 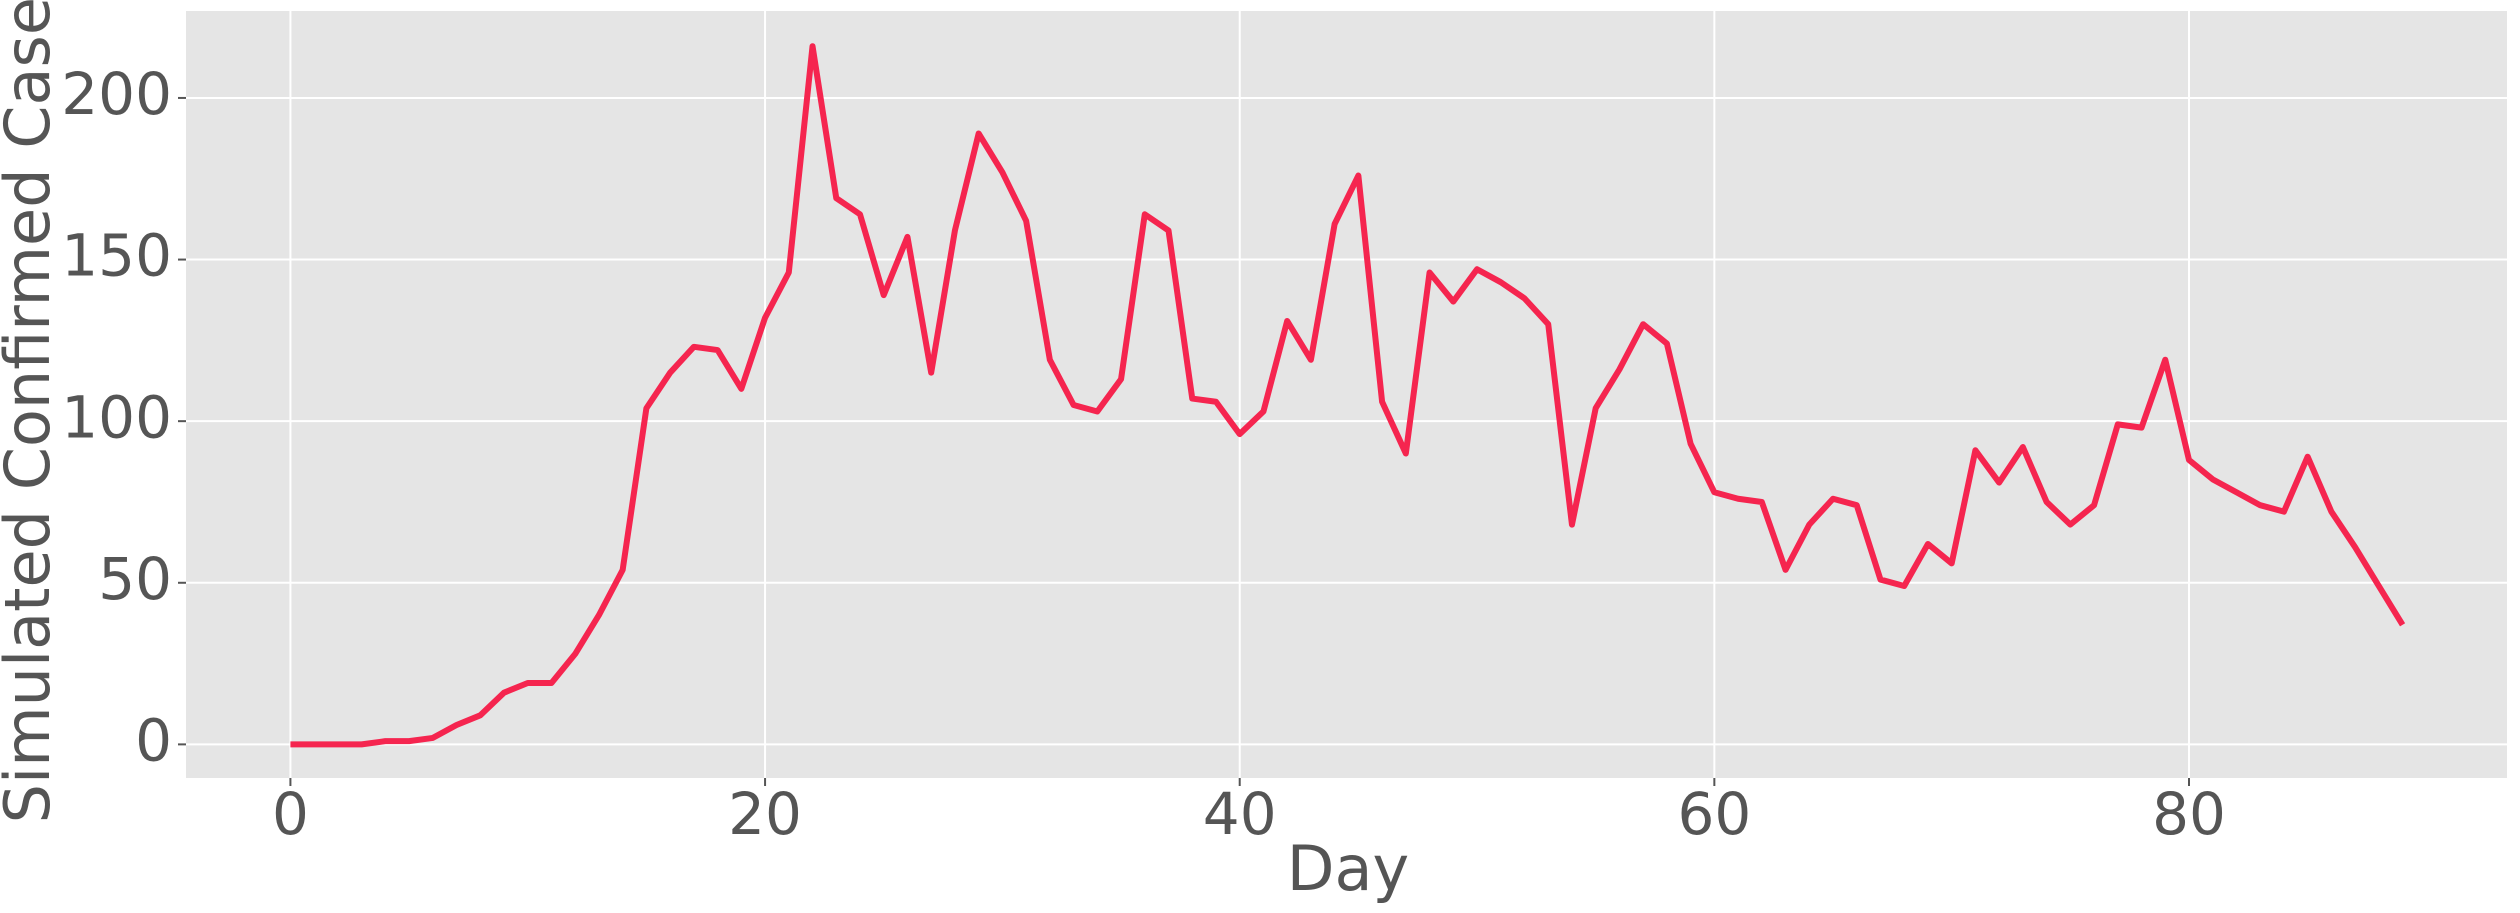 I want to click on x-tick-label: 0, so click(x=290, y=814).